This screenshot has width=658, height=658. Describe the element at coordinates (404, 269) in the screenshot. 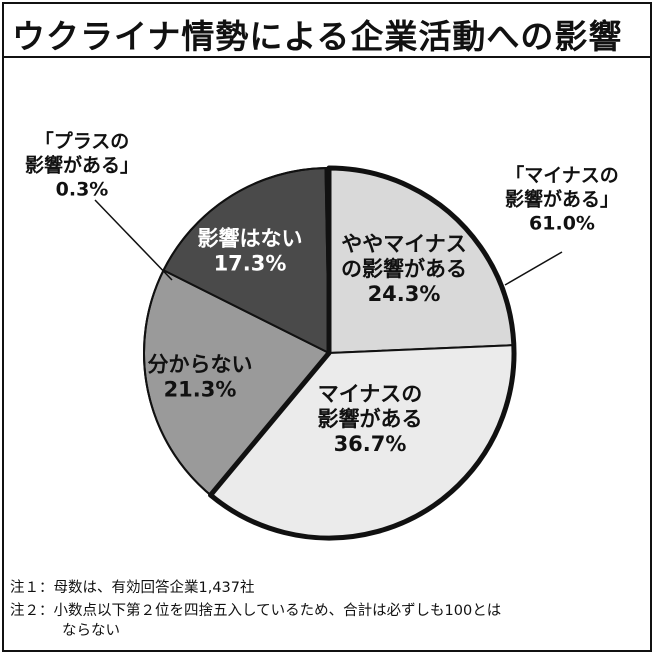

I see `slice-label-0: の影響がある` at that location.